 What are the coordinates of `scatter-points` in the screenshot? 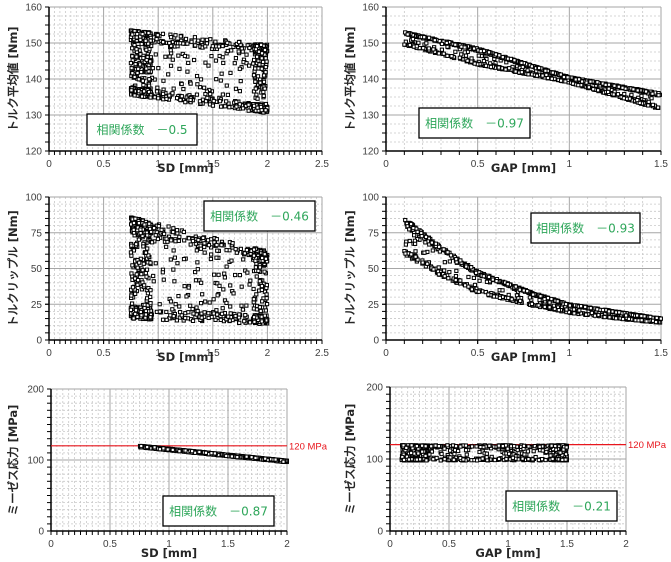 It's located at (484, 453).